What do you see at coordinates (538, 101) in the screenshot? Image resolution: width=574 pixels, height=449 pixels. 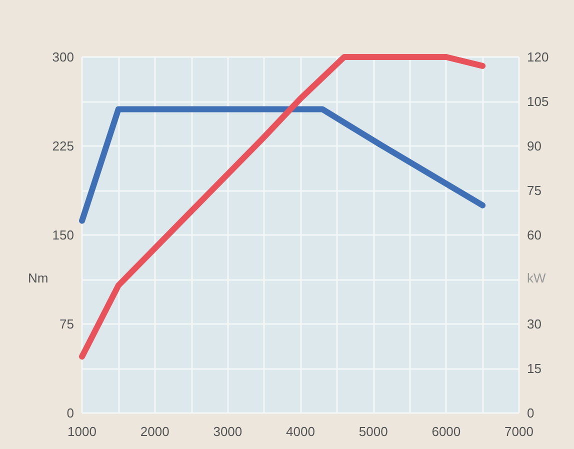 I see `y2-tick-label: 105` at bounding box center [538, 101].